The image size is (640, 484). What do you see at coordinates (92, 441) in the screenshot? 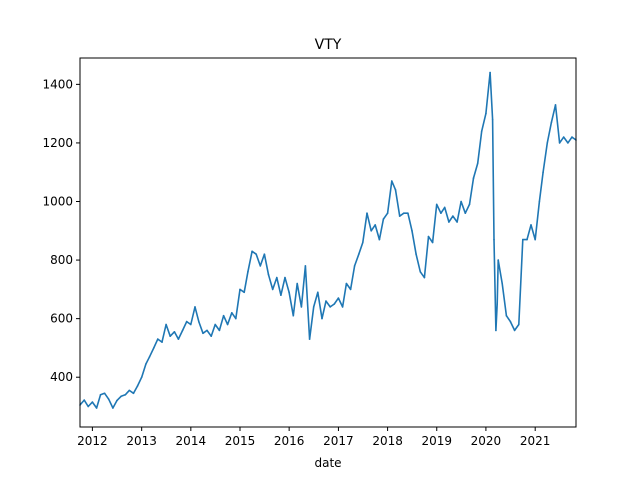
I see `x-tick-label: 2012` at bounding box center [92, 441].